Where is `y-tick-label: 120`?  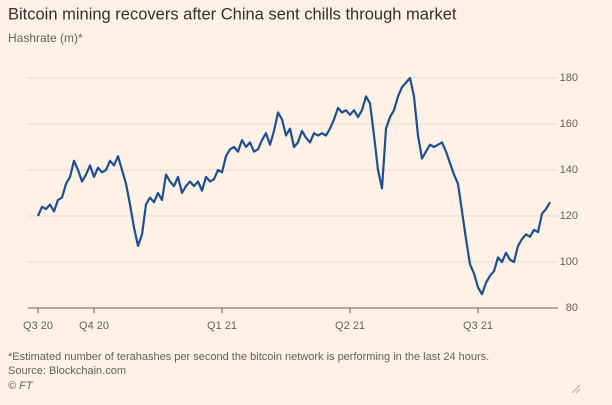
y-tick-label: 120 is located at coordinates (569, 216).